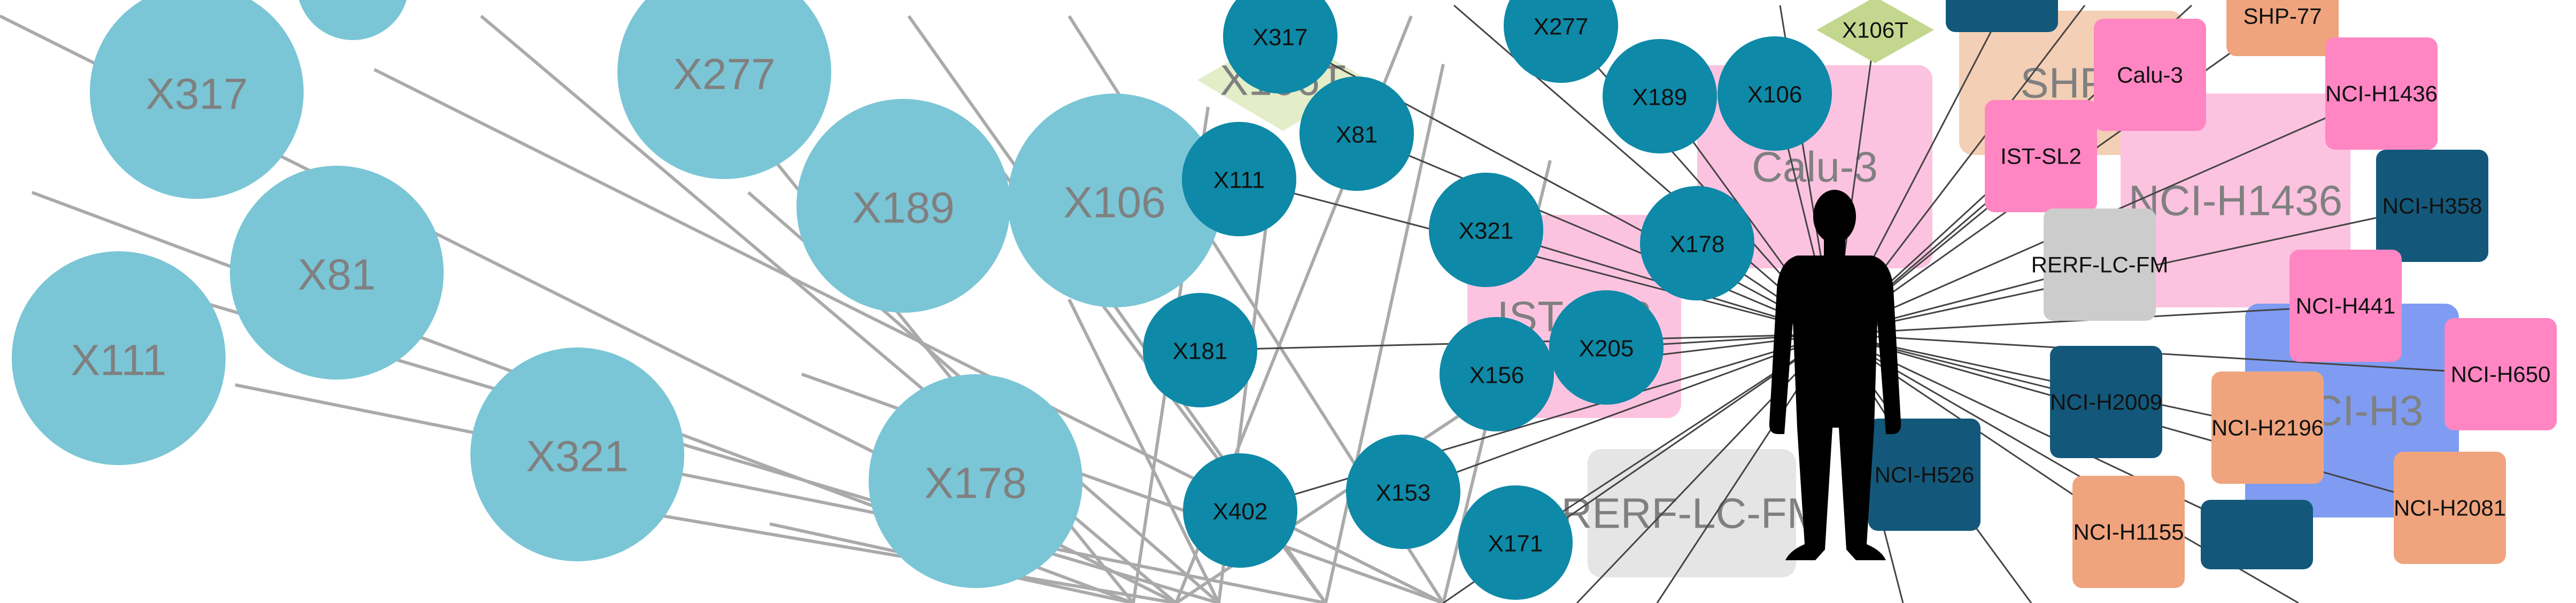 This screenshot has width=2576, height=603. I want to click on cell-line-nci-h441: NCI-H441, so click(2345, 306).